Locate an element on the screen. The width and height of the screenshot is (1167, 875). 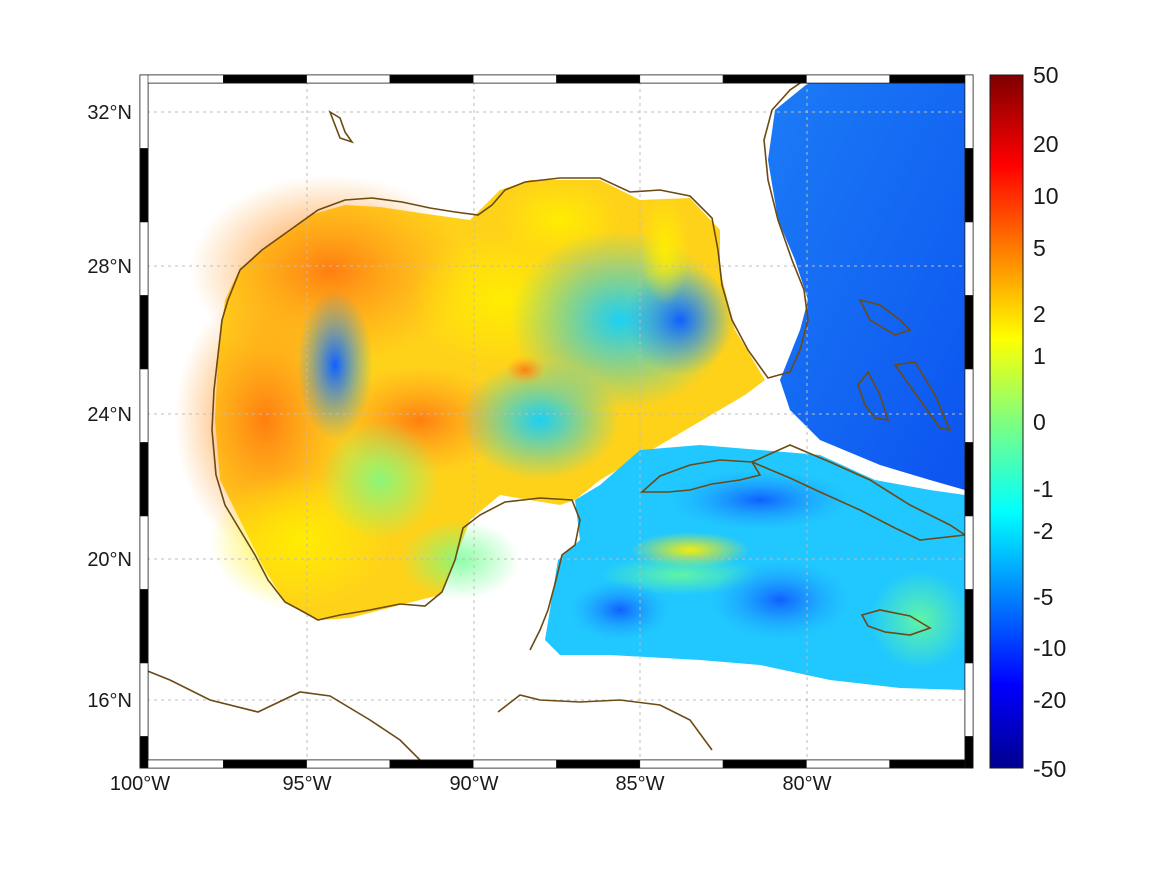
colorbar-labels: 50 20 10 5 2 1 0 -1 -2 -5 -10 -20 -50 is located at coordinates (1049, 422).